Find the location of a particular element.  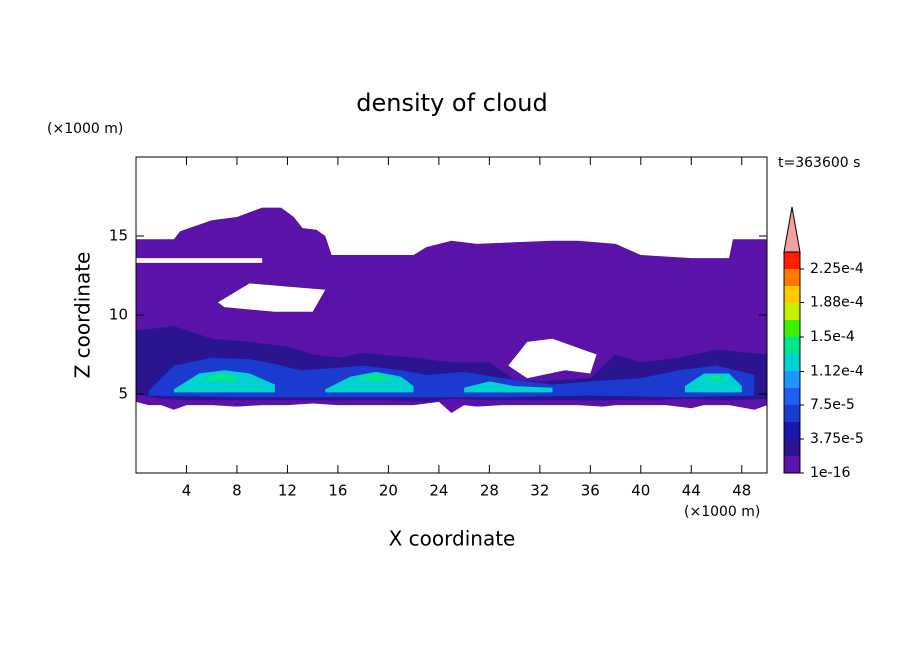

colorbar-label: 2.25e-4 is located at coordinates (837, 269).